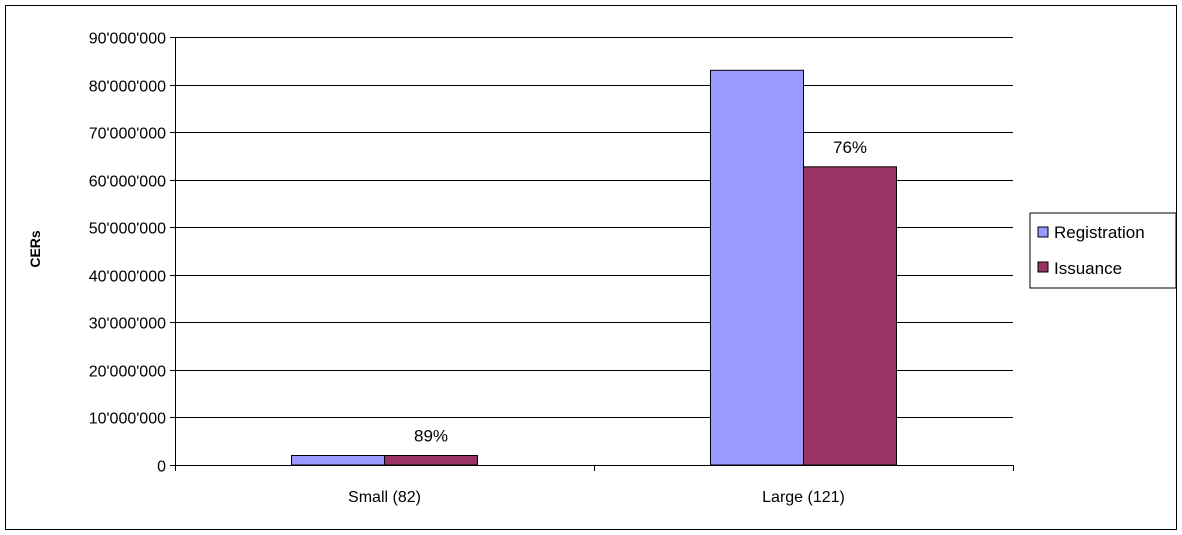 The width and height of the screenshot is (1182, 535). Describe the element at coordinates (1043, 232) in the screenshot. I see `legend-swatch-registration` at that location.